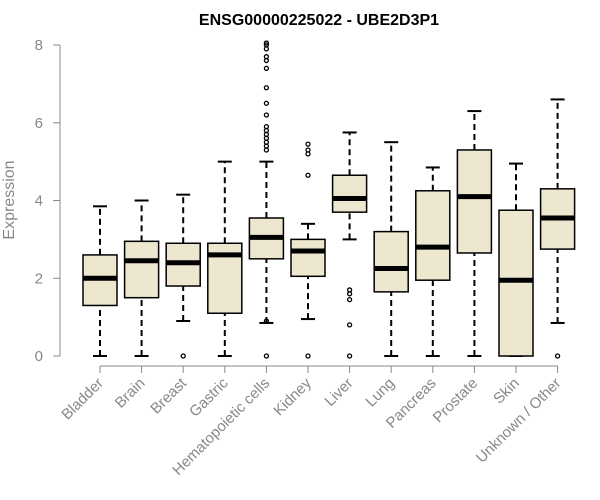 Image resolution: width=600 pixels, height=500 pixels. I want to click on y-tick-label: 2, so click(39, 278).